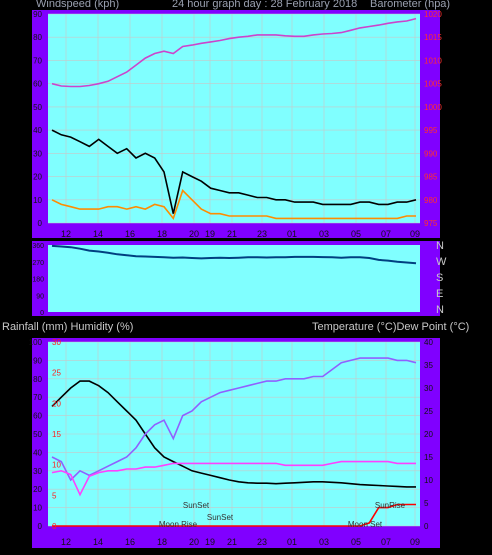 Image resolution: width=492 pixels, height=555 pixels. I want to click on series-wind-direction, so click(234, 254).